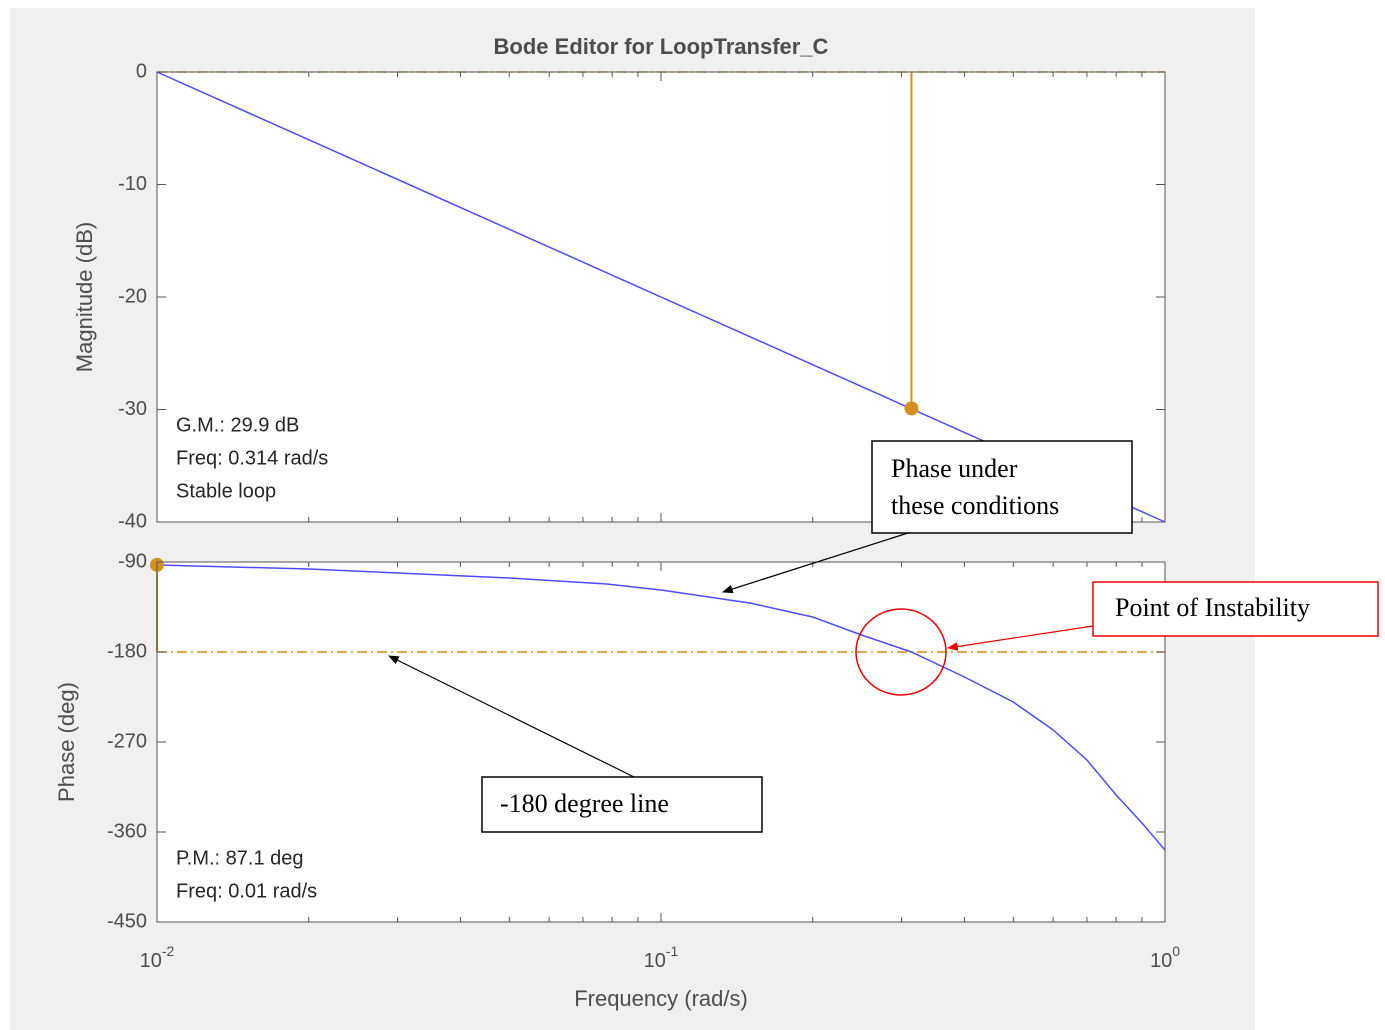  What do you see at coordinates (246, 891) in the screenshot?
I see `annotation: Freq: 0.01 rad/s` at bounding box center [246, 891].